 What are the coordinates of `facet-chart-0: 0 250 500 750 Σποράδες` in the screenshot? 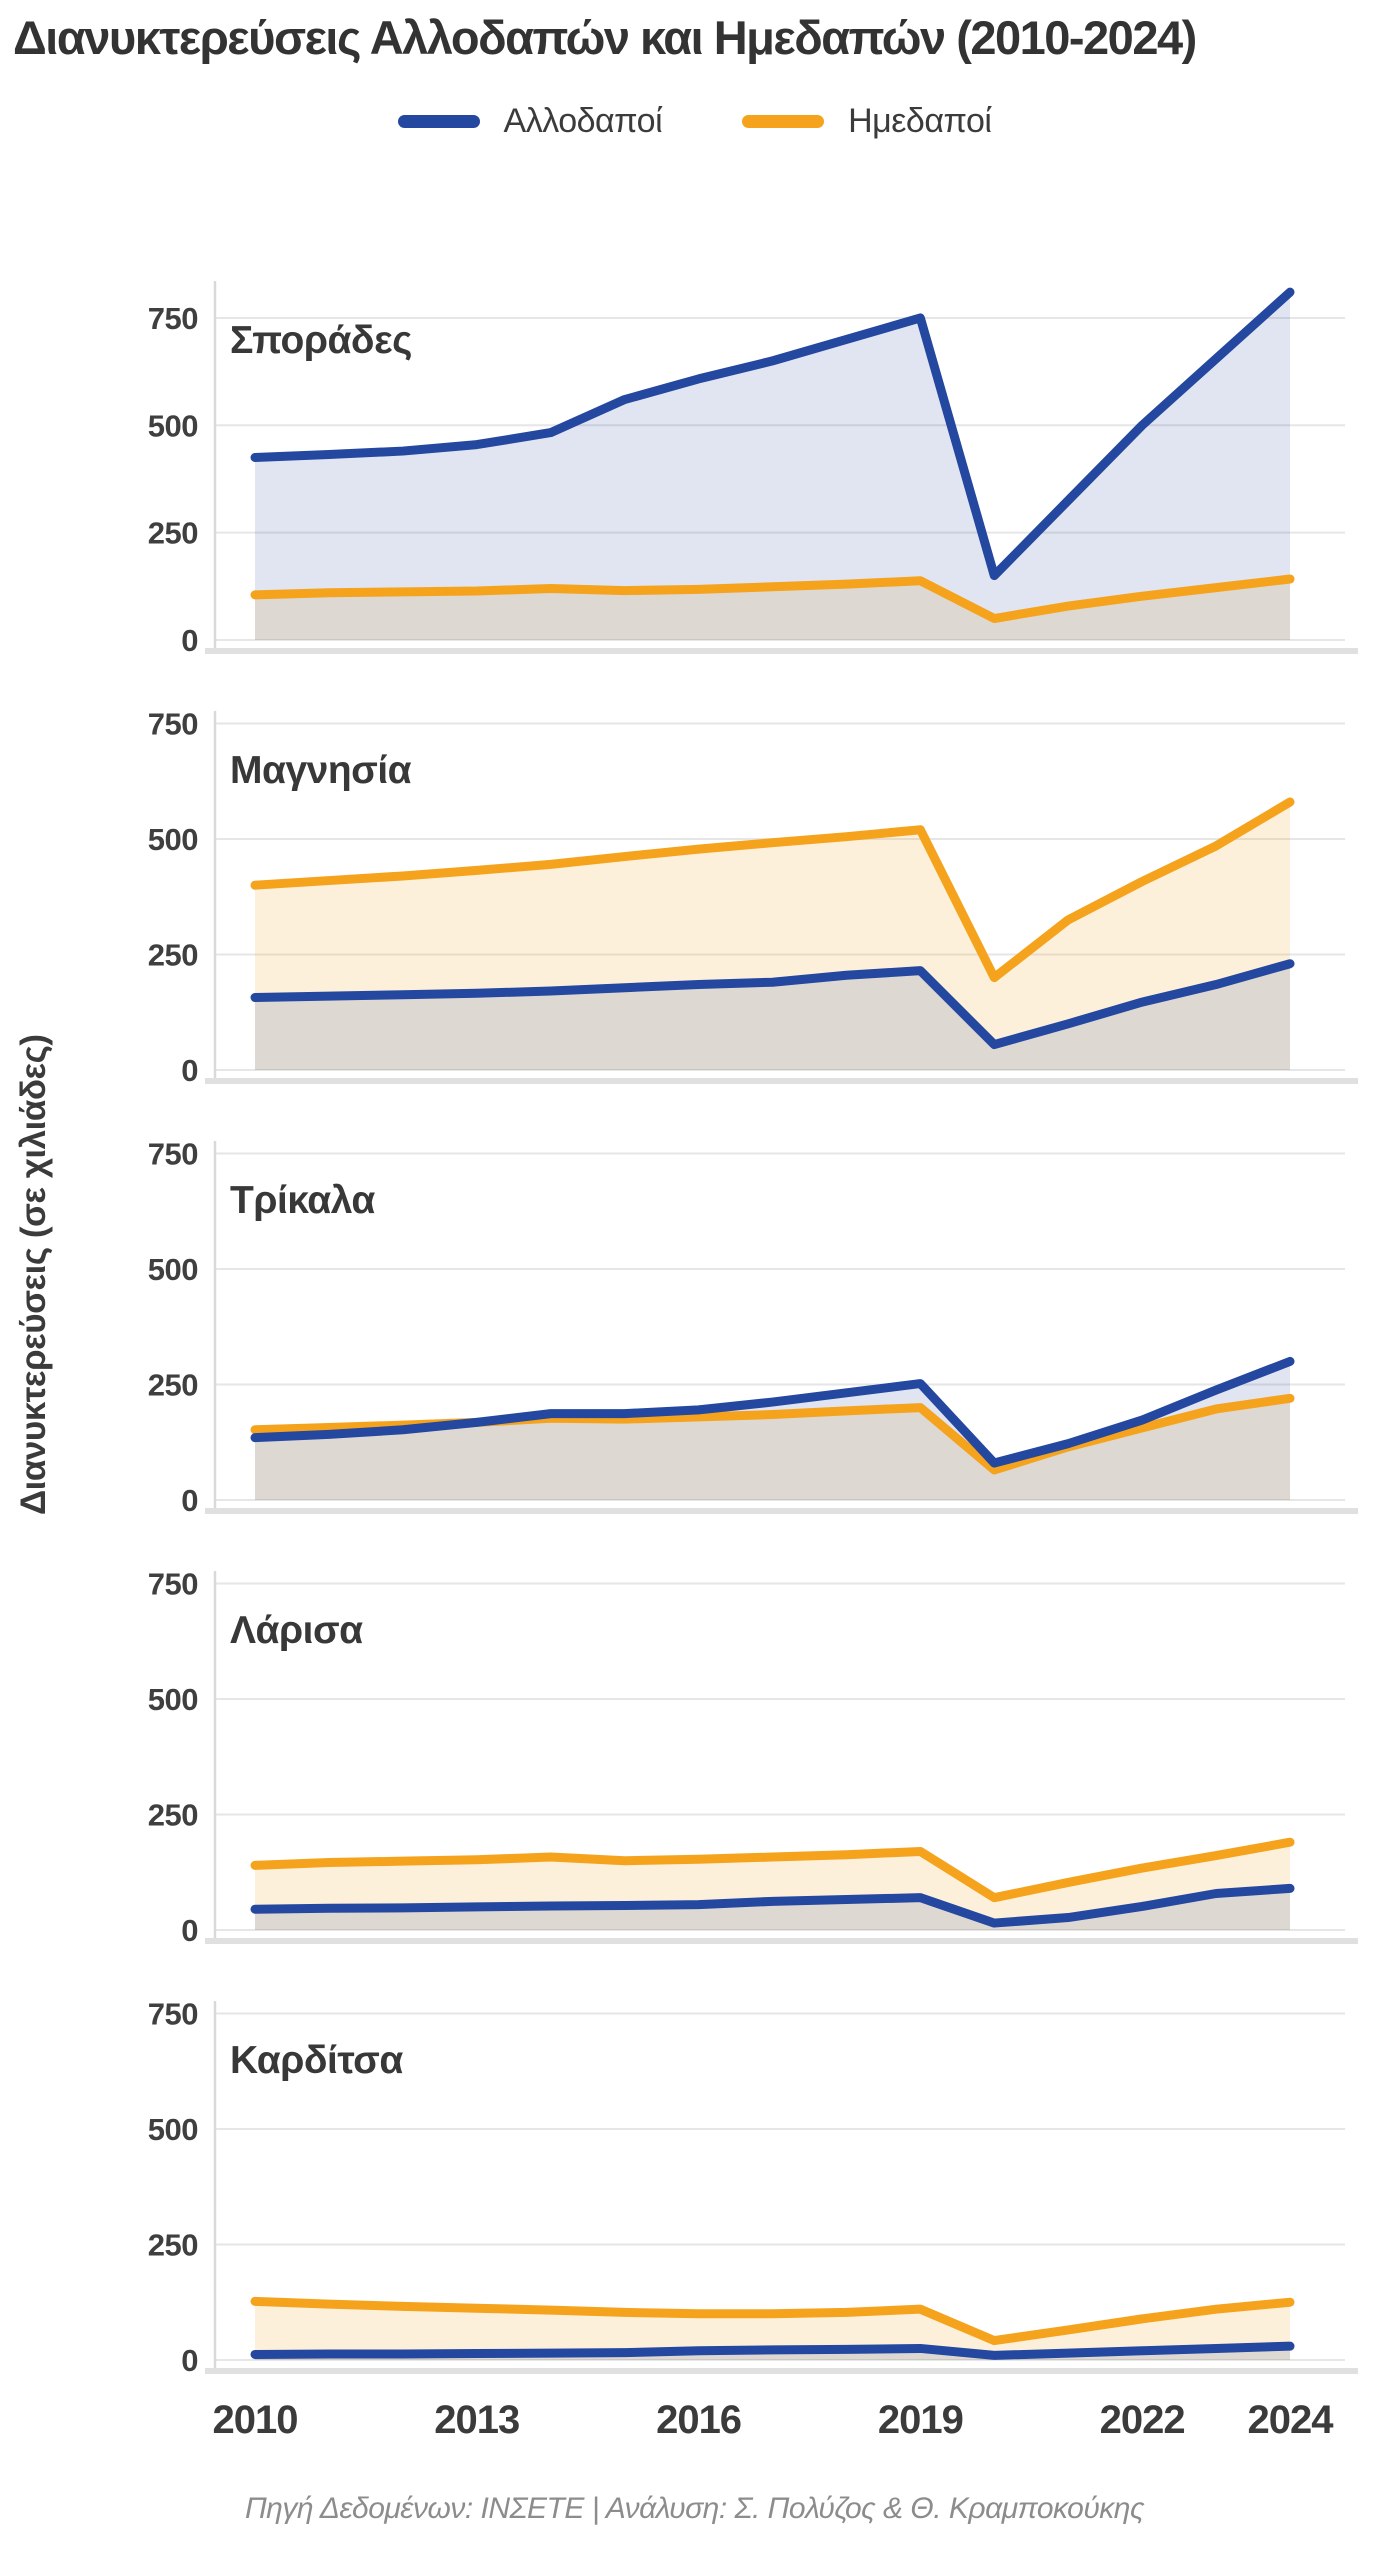 It's located at (753, 469).